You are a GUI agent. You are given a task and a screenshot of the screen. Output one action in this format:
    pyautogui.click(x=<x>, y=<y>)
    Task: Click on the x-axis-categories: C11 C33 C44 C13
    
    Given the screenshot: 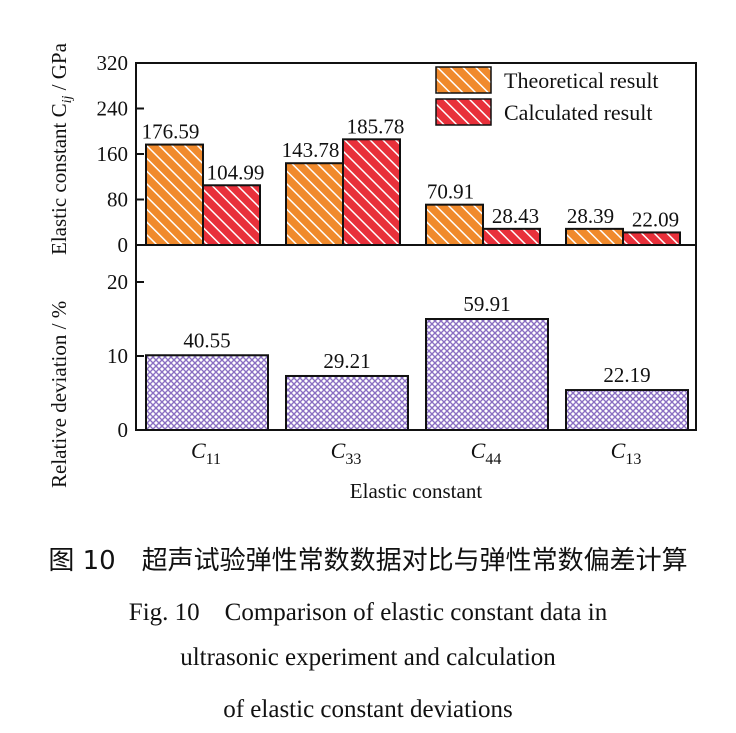 What is the action you would take?
    pyautogui.click(x=416, y=453)
    